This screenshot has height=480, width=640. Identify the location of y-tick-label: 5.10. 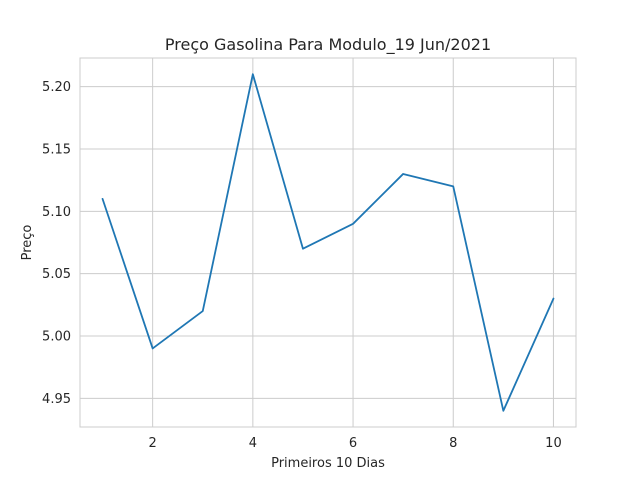
(56, 212).